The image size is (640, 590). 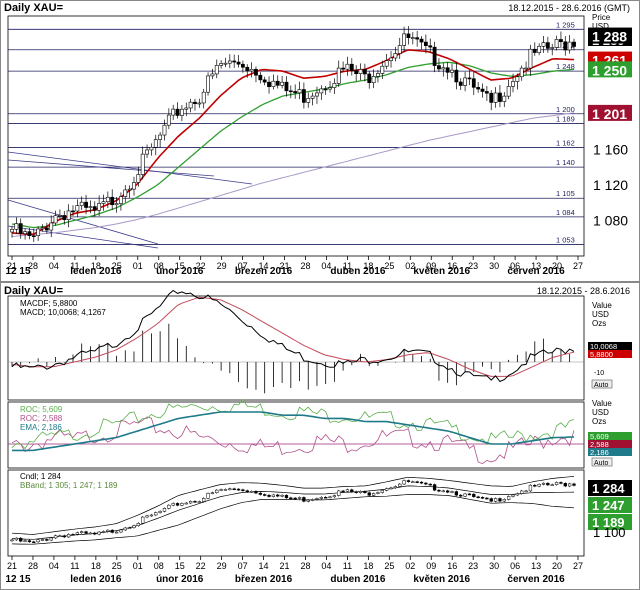 I want to click on level-label: 1 105, so click(x=565, y=193).